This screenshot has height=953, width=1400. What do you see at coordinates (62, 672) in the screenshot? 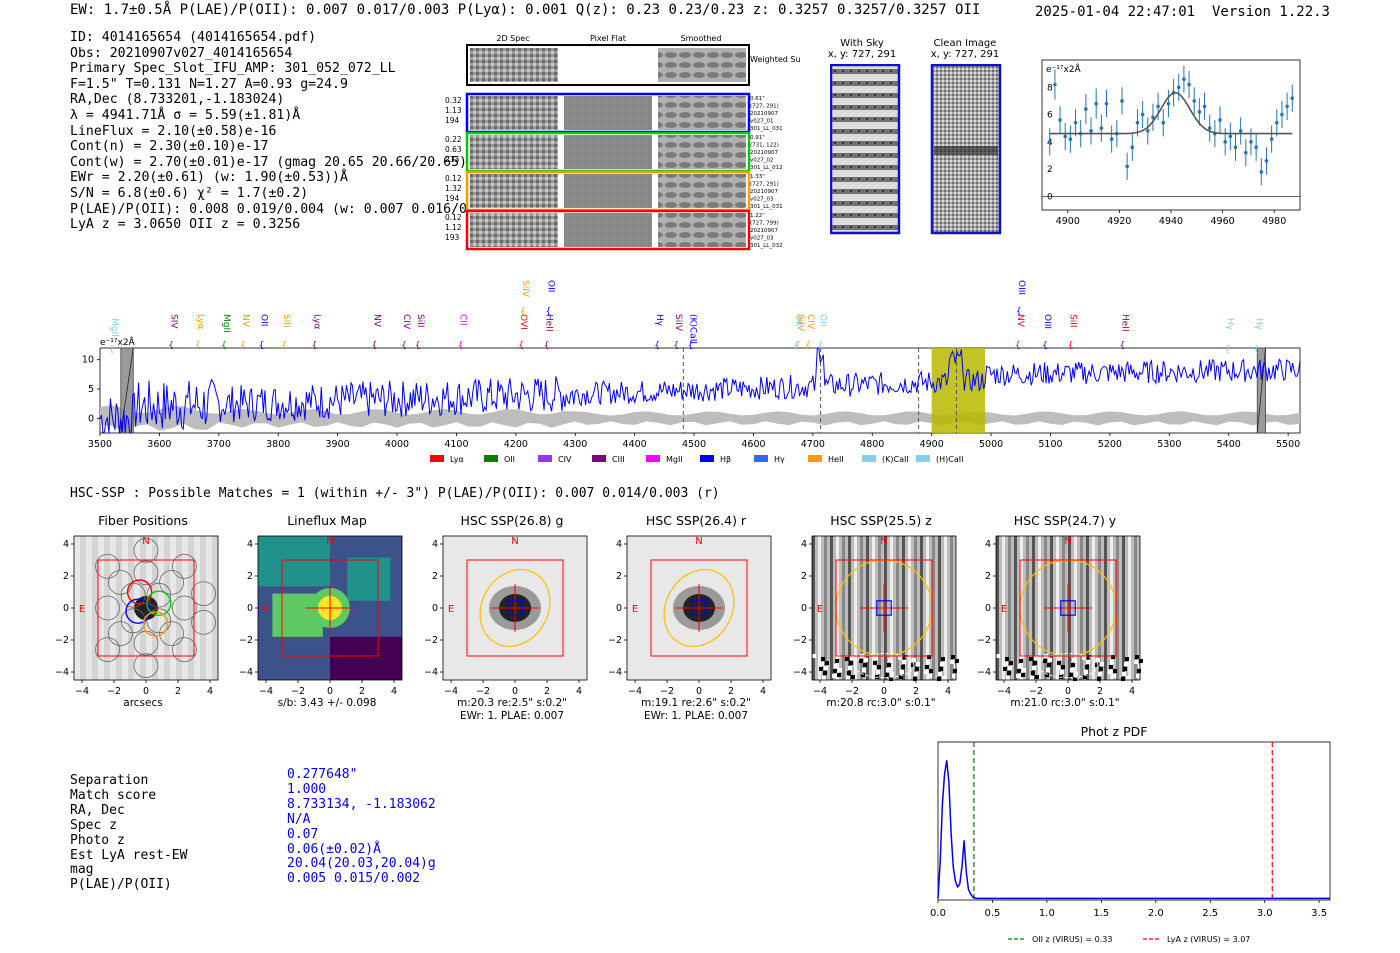
I see `cutout-ytick: −4` at bounding box center [62, 672].